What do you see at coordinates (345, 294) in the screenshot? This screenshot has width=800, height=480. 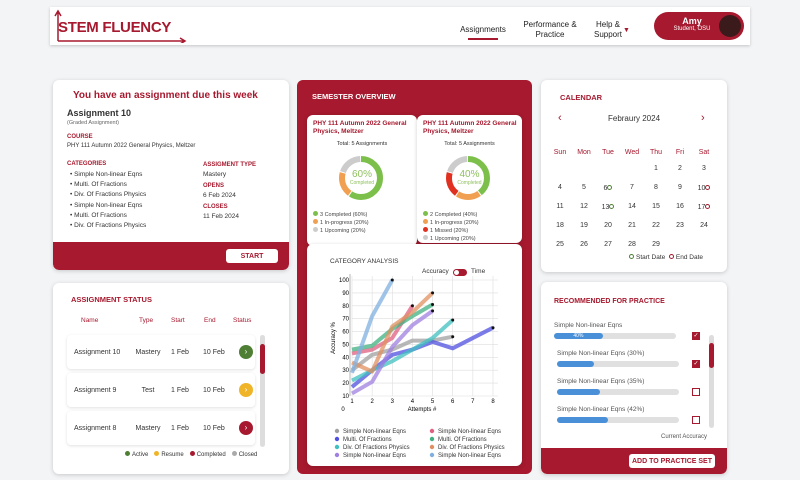 I see `y-tick-label: 90` at bounding box center [345, 294].